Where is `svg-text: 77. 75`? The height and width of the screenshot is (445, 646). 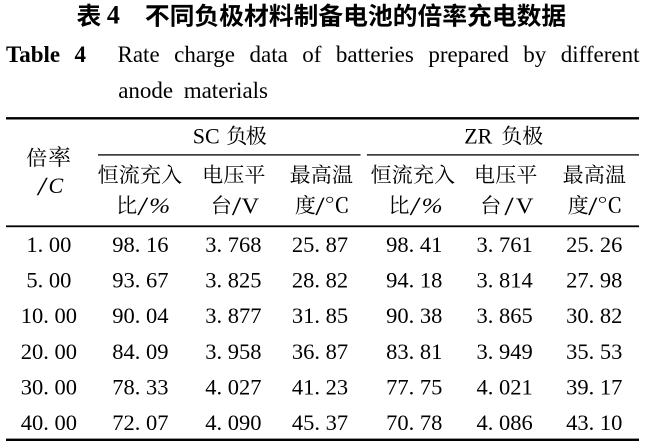 svg-text: 77. 75 is located at coordinates (414, 386).